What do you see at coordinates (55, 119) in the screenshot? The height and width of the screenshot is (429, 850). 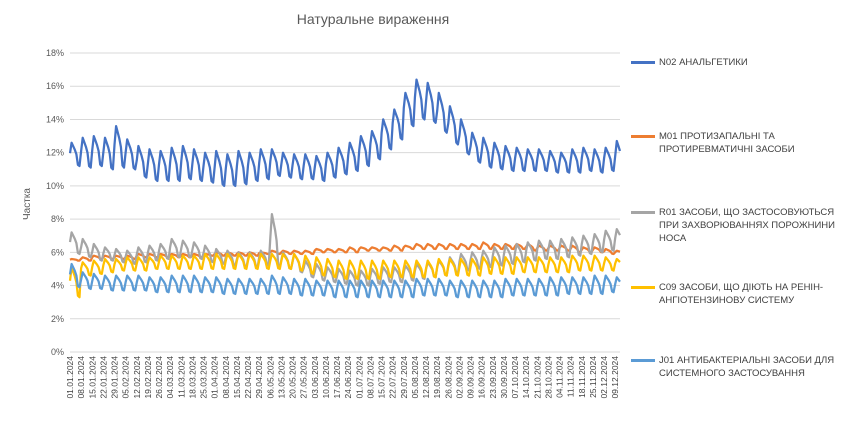 I see `y-tick-label: 14%` at bounding box center [55, 119].